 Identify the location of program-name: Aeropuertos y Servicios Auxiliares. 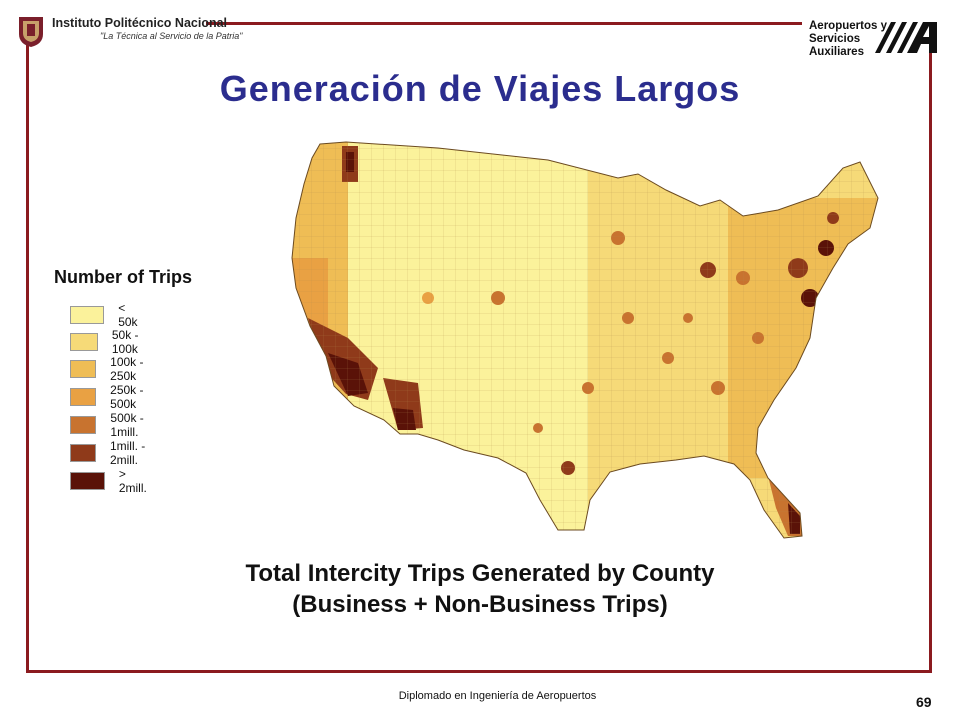
(848, 39).